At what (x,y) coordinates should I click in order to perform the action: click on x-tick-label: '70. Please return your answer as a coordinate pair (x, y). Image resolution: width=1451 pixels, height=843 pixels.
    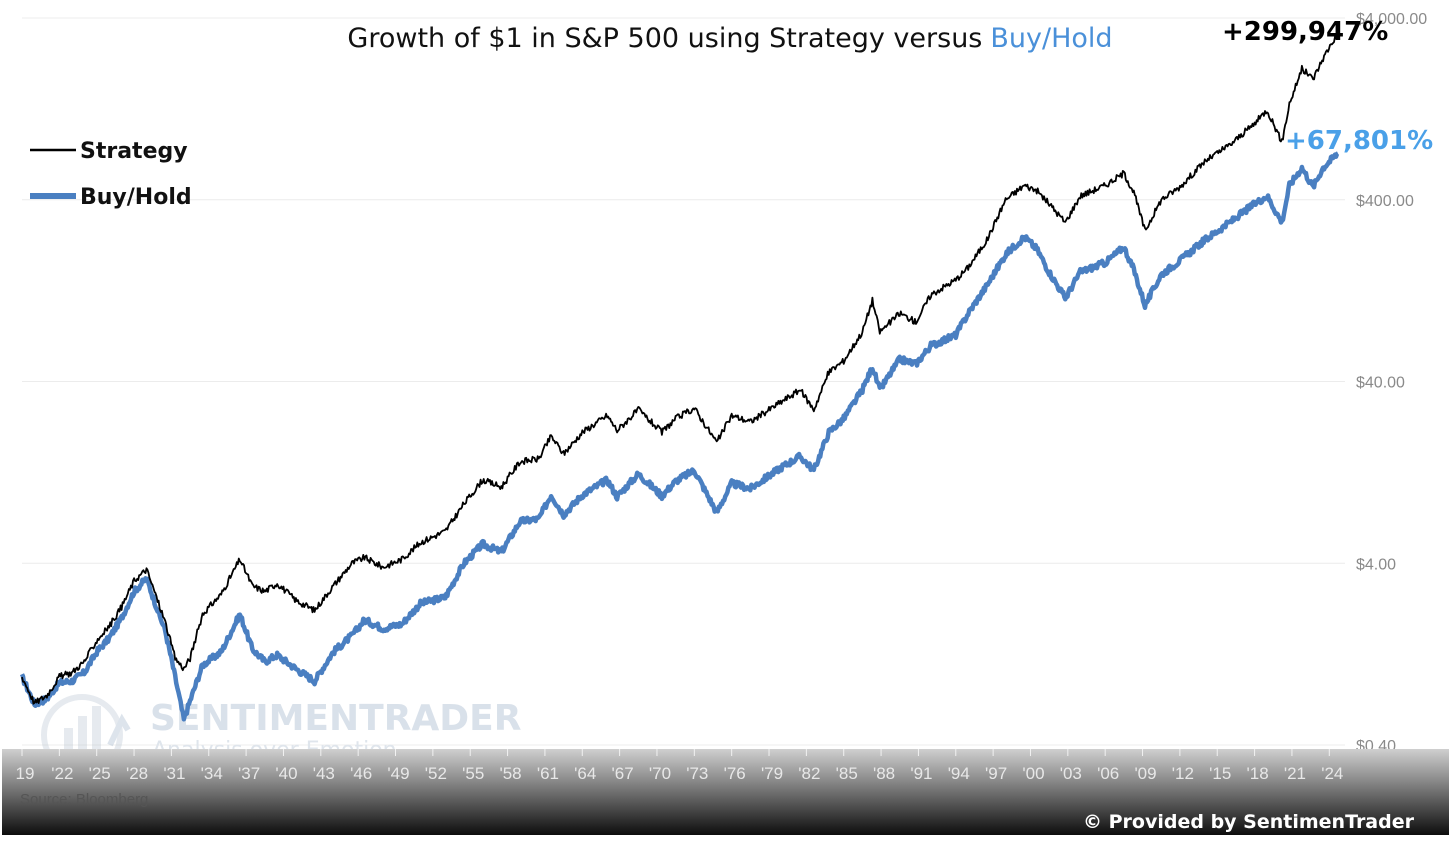
    Looking at the image, I should click on (660, 773).